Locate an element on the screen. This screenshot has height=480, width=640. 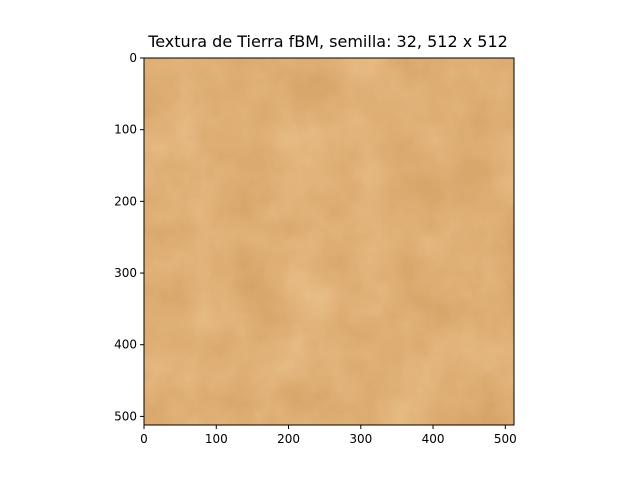
x-tick-label: 500 is located at coordinates (505, 439).